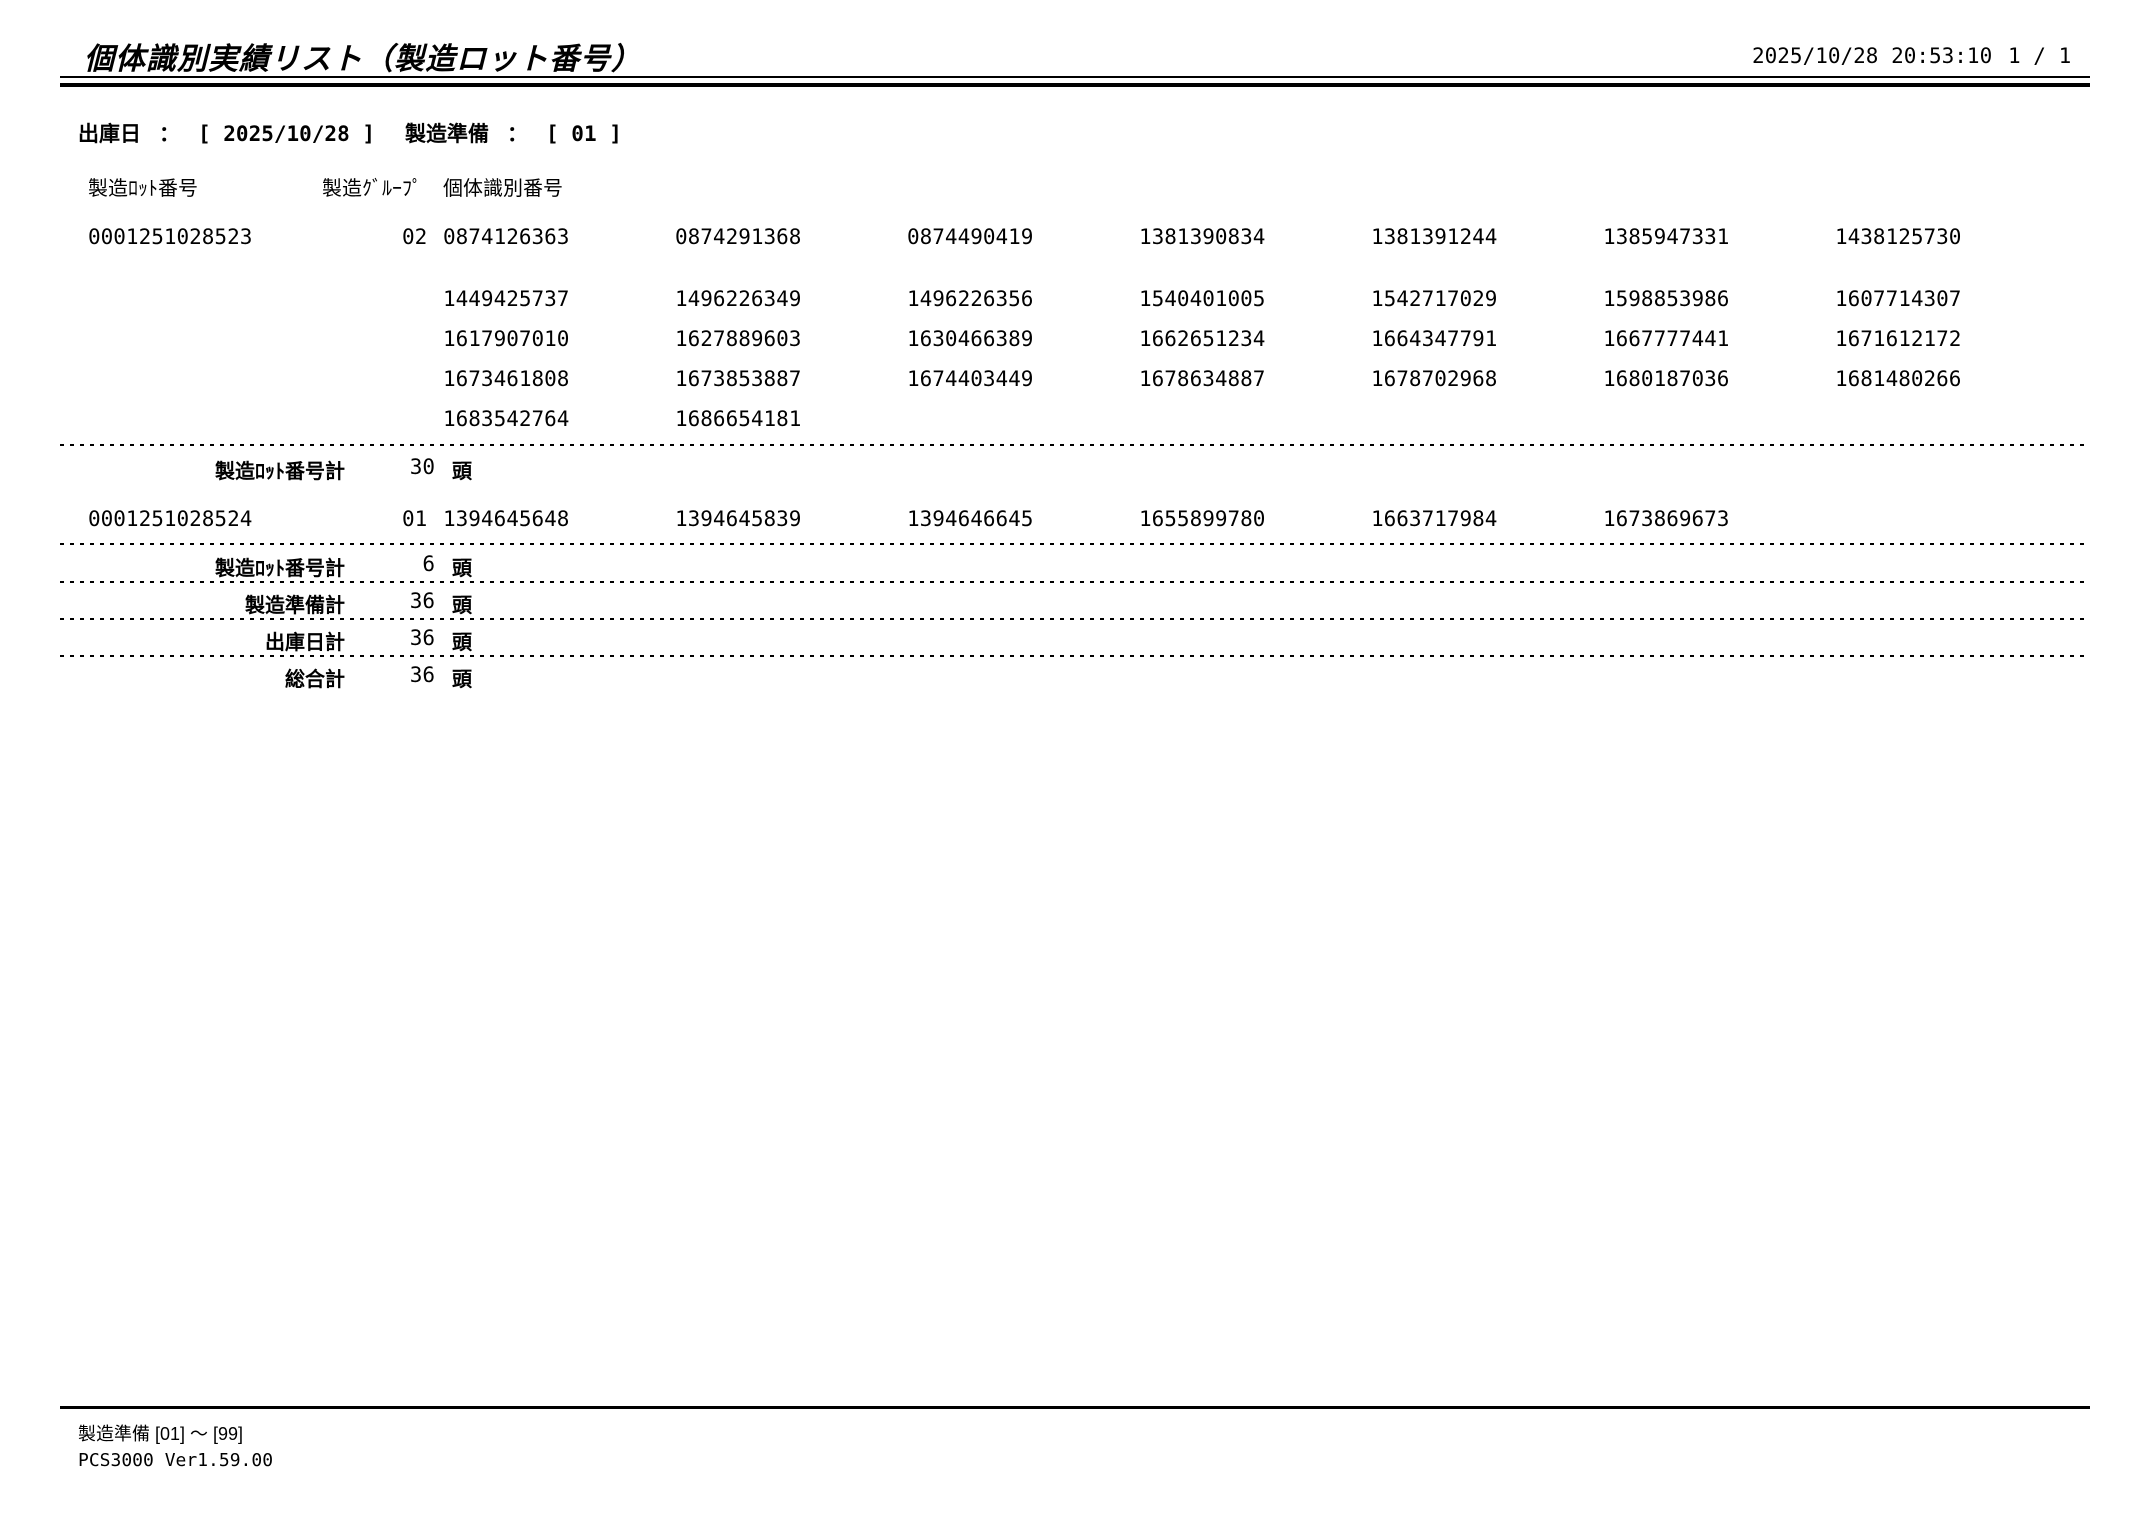  I want to click on individual-id: 1630466389, so click(970, 339).